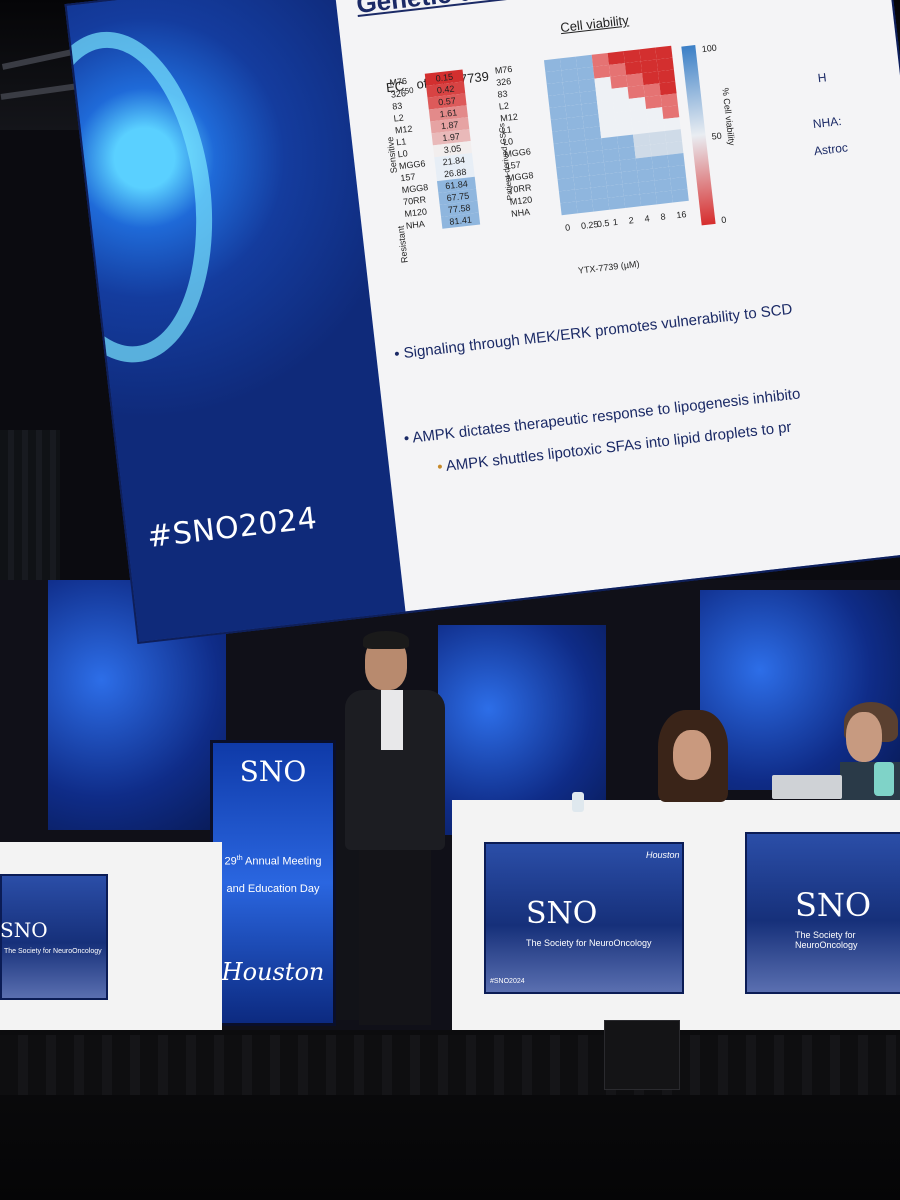 The height and width of the screenshot is (1200, 900). I want to click on row-label: L0, so click(403, 154).